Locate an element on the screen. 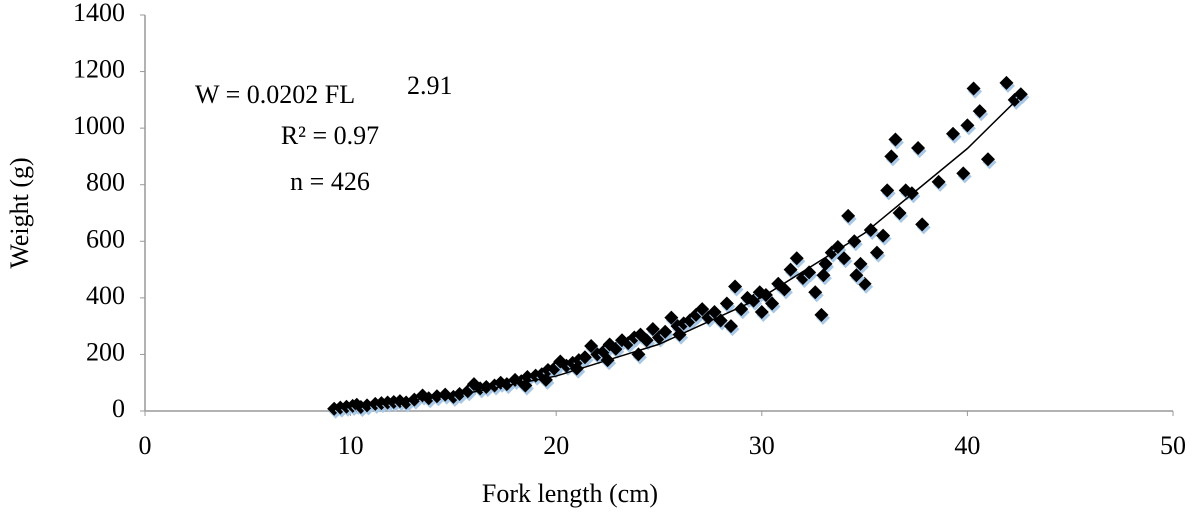  sample-size: n = 426 is located at coordinates (330, 181).